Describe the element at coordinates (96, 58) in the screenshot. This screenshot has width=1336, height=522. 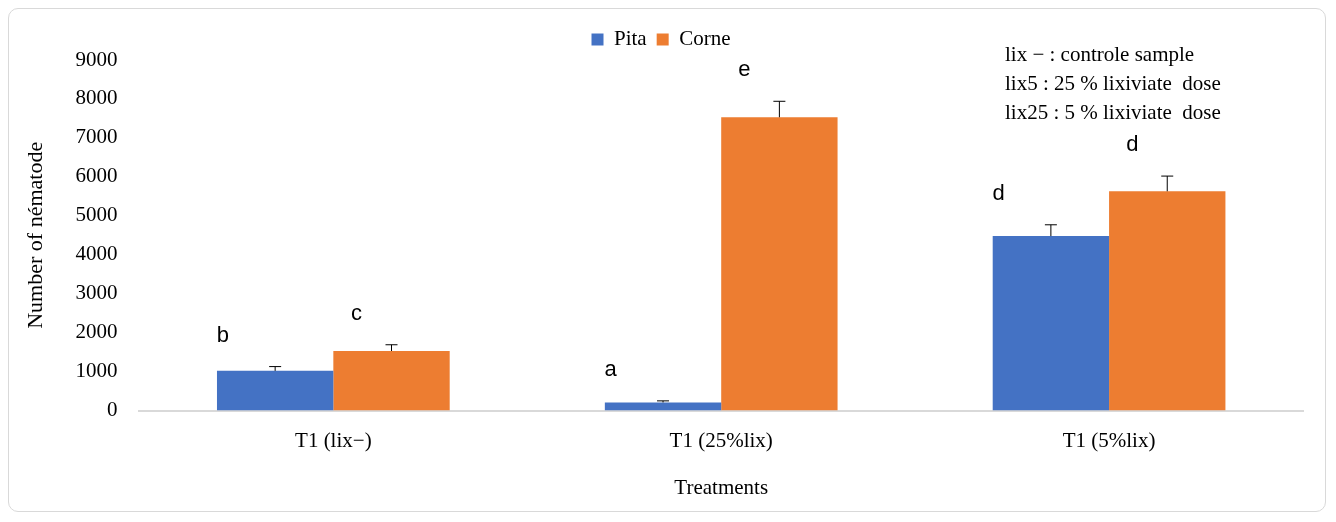
I see `y-tick-label: 9000` at that location.